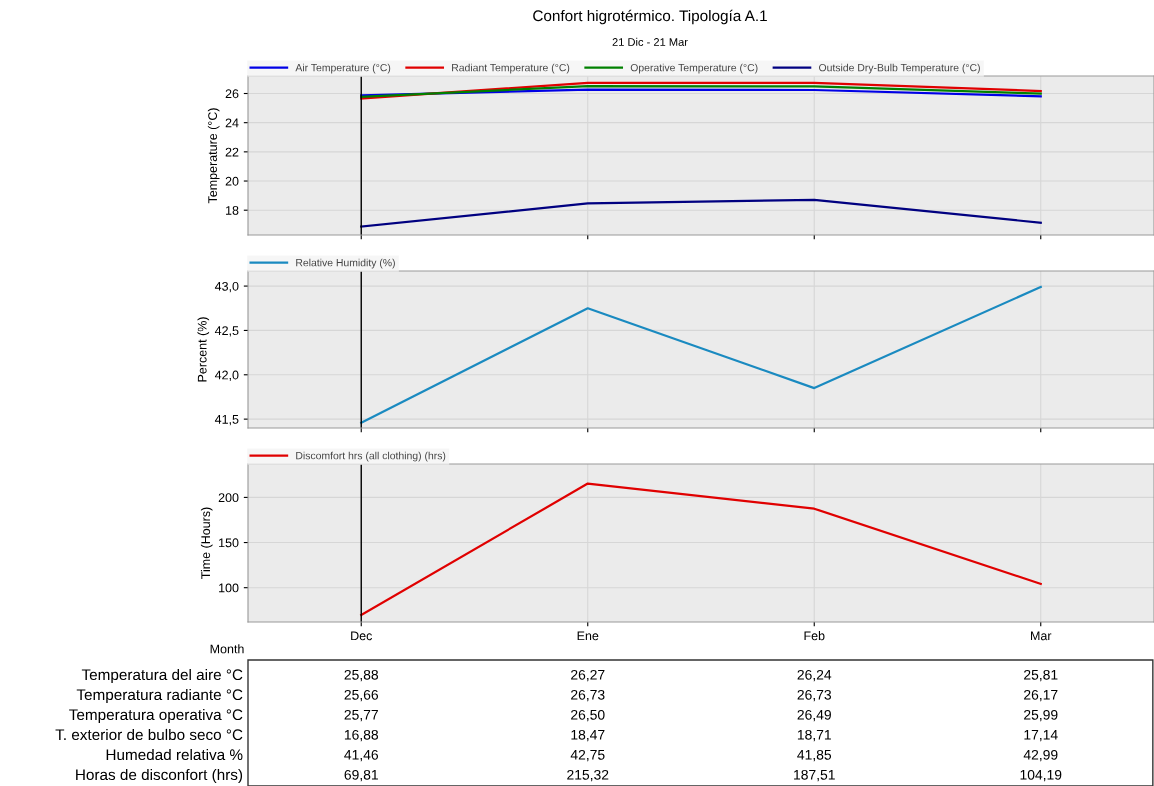  Describe the element at coordinates (814, 675) in the screenshot. I see `data-label: 26,24` at that location.